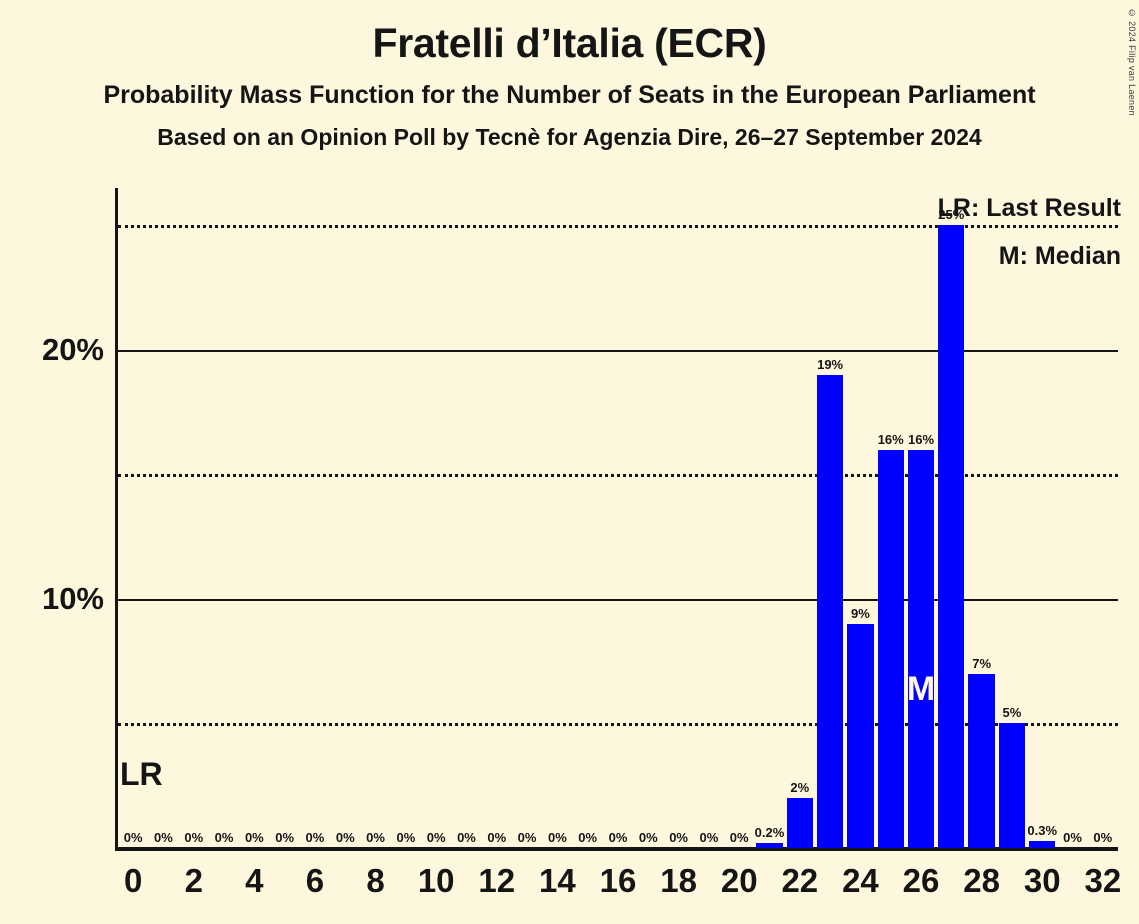 The image size is (1139, 924). Describe the element at coordinates (497, 880) in the screenshot. I see `x-tick-label-12: 12` at that location.